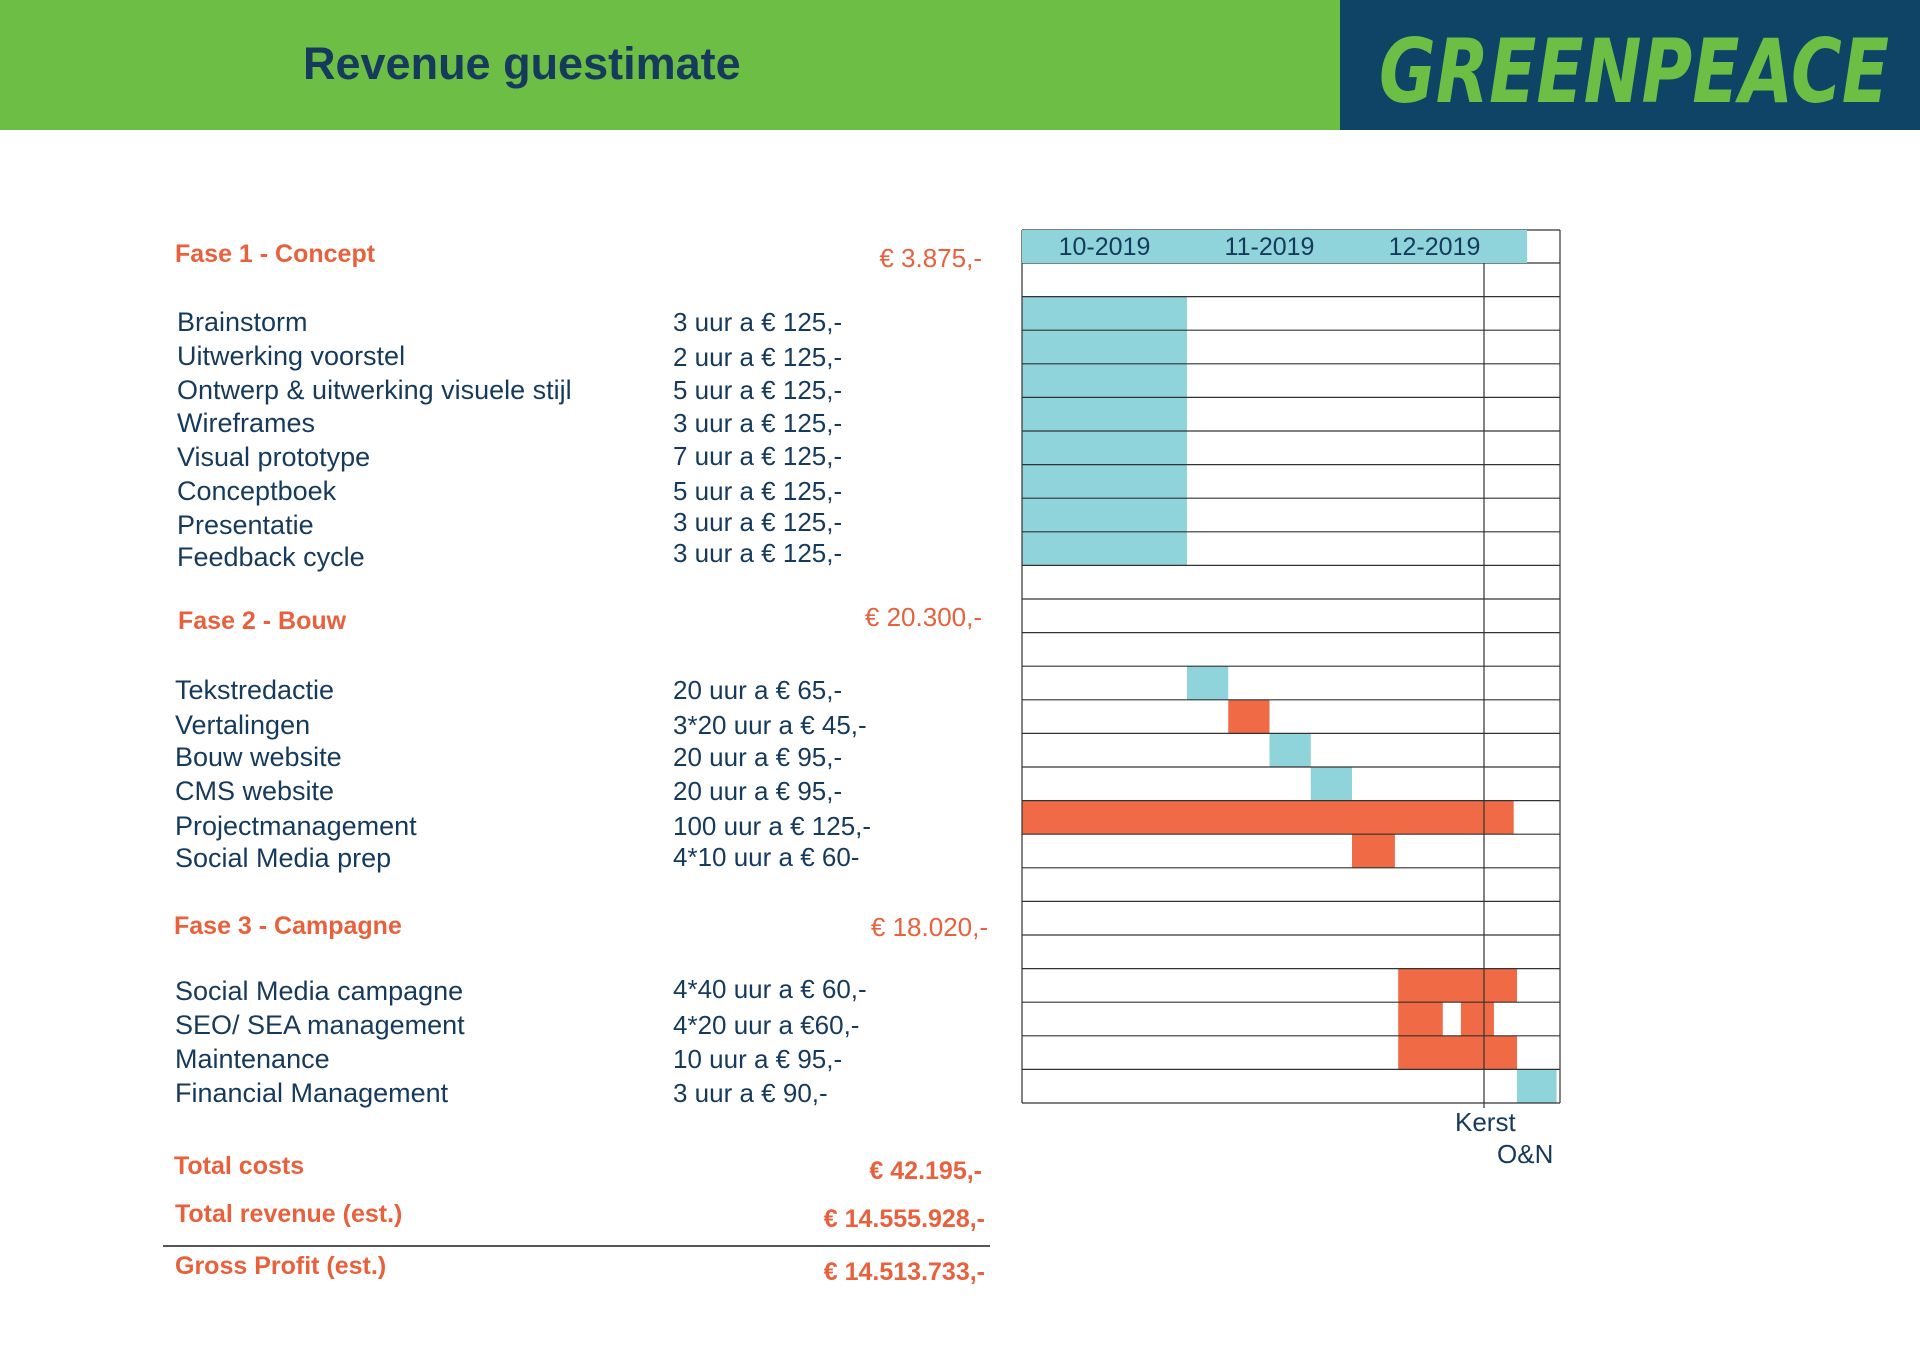  Describe the element at coordinates (275, 254) in the screenshot. I see `phase-1-title: Fase 1 - Concept` at that location.